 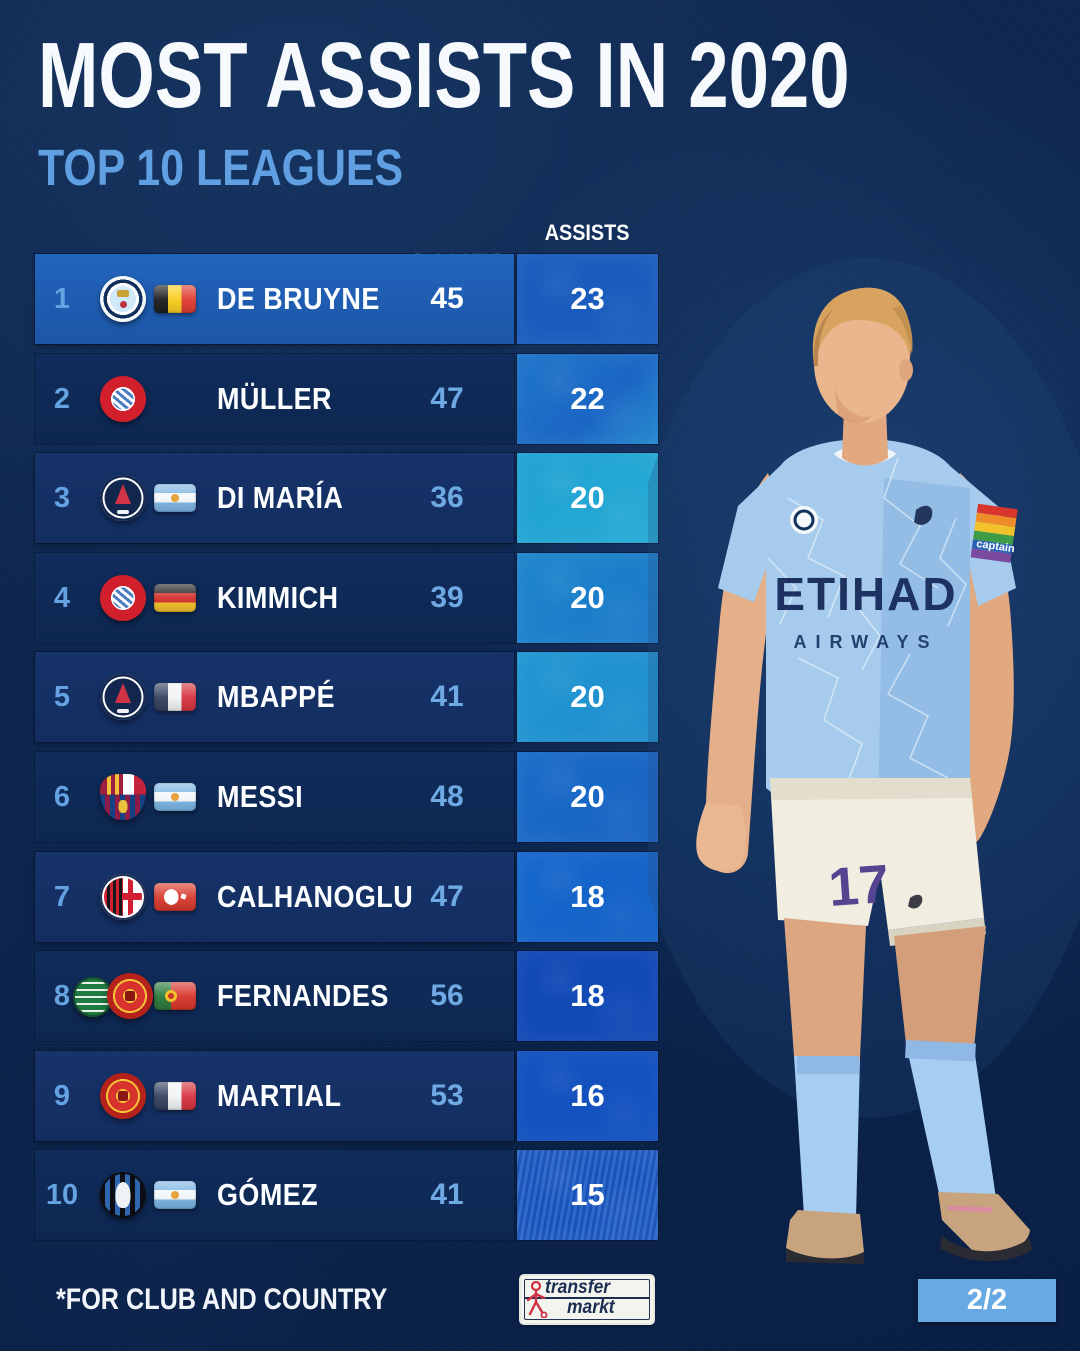 I want to click on rank: 9, so click(x=62, y=1095).